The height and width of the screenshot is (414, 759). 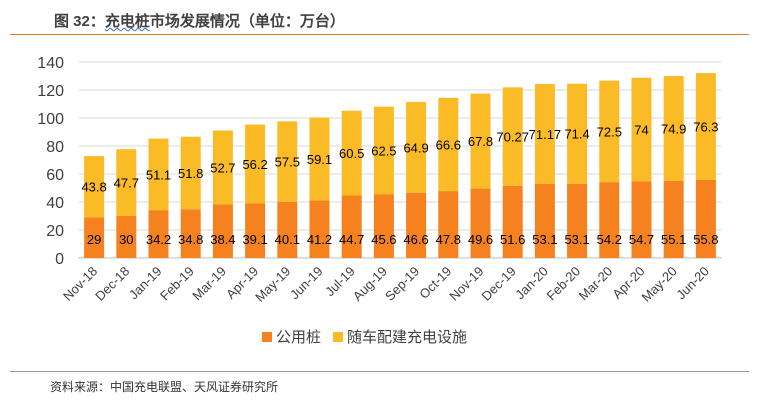 I want to click on data-label: 62.5, so click(x=383, y=150).